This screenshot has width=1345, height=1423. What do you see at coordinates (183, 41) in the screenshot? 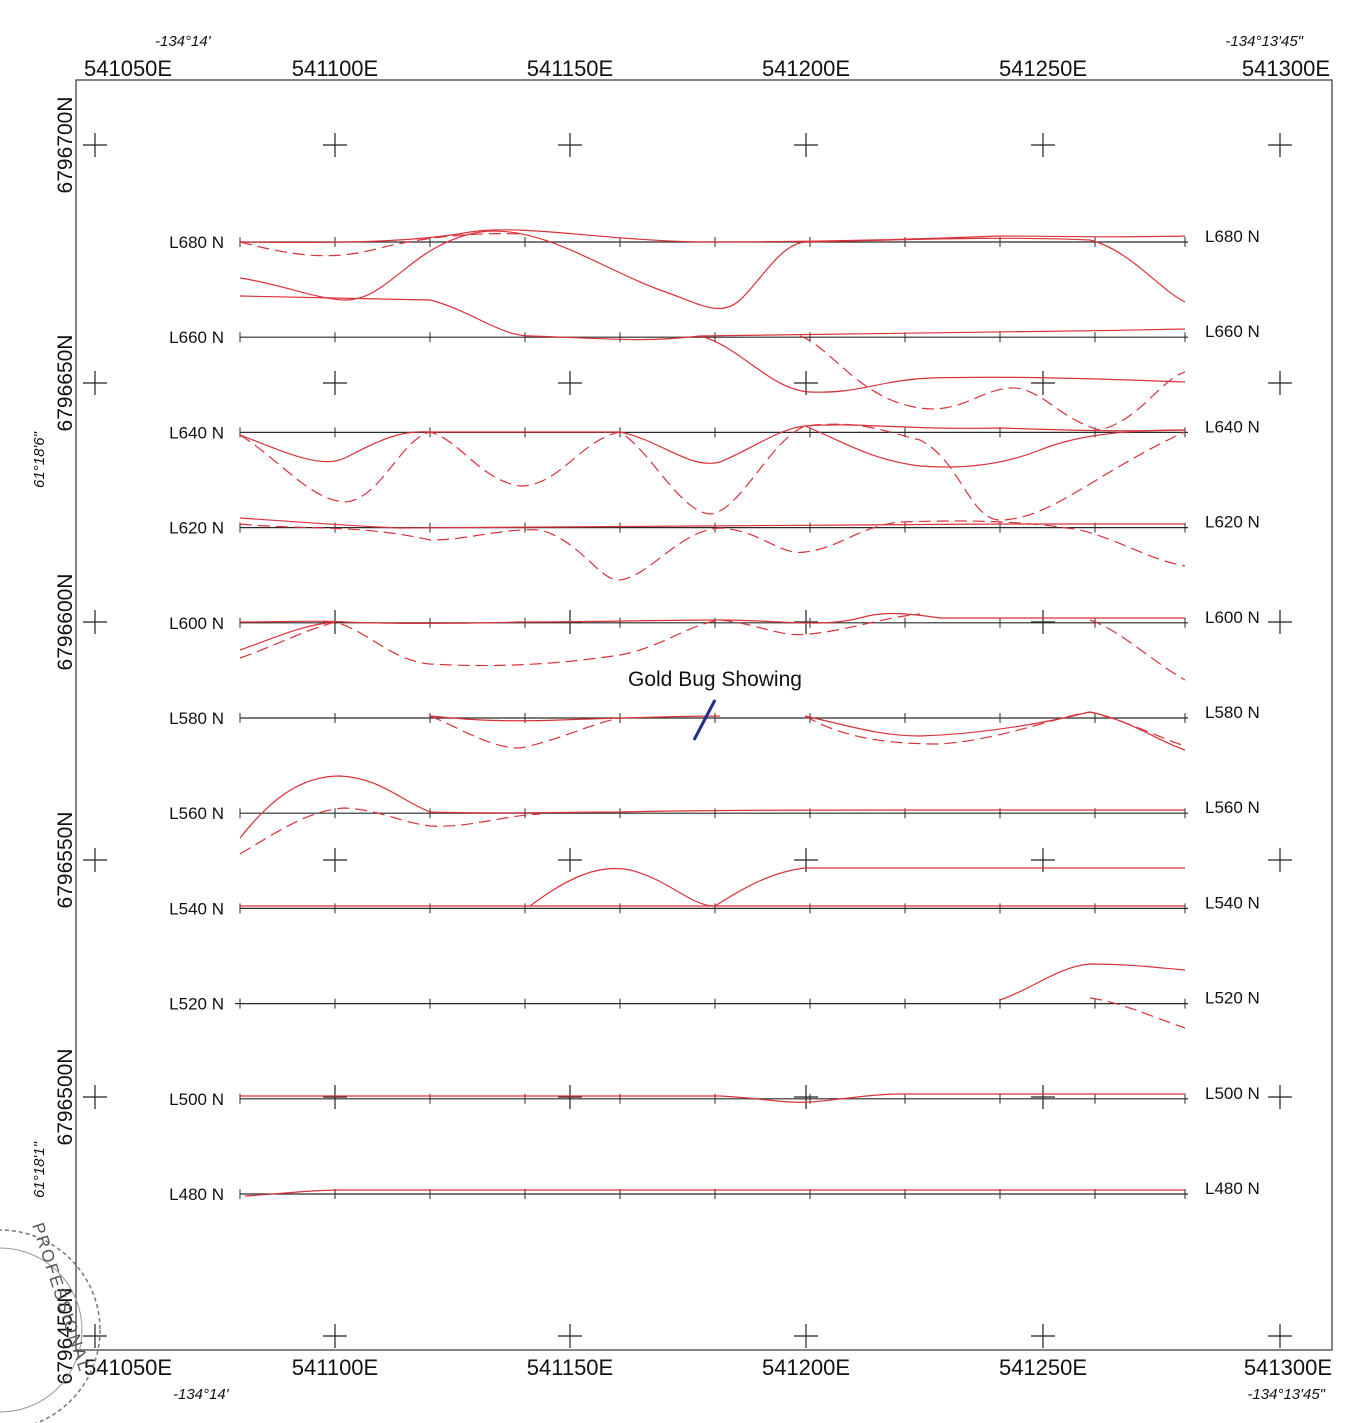
I see `longitude-label-top-left: -134°14'` at bounding box center [183, 41].